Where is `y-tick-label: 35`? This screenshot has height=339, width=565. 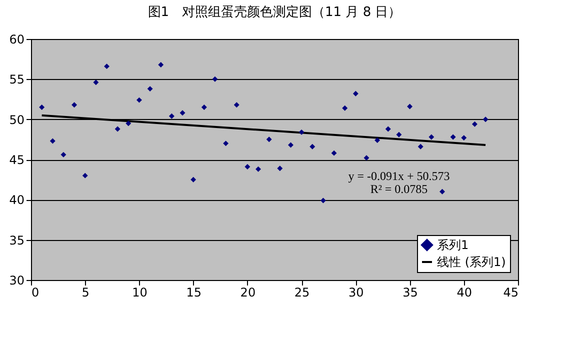
y-tick-label: 35 is located at coordinates (16, 240).